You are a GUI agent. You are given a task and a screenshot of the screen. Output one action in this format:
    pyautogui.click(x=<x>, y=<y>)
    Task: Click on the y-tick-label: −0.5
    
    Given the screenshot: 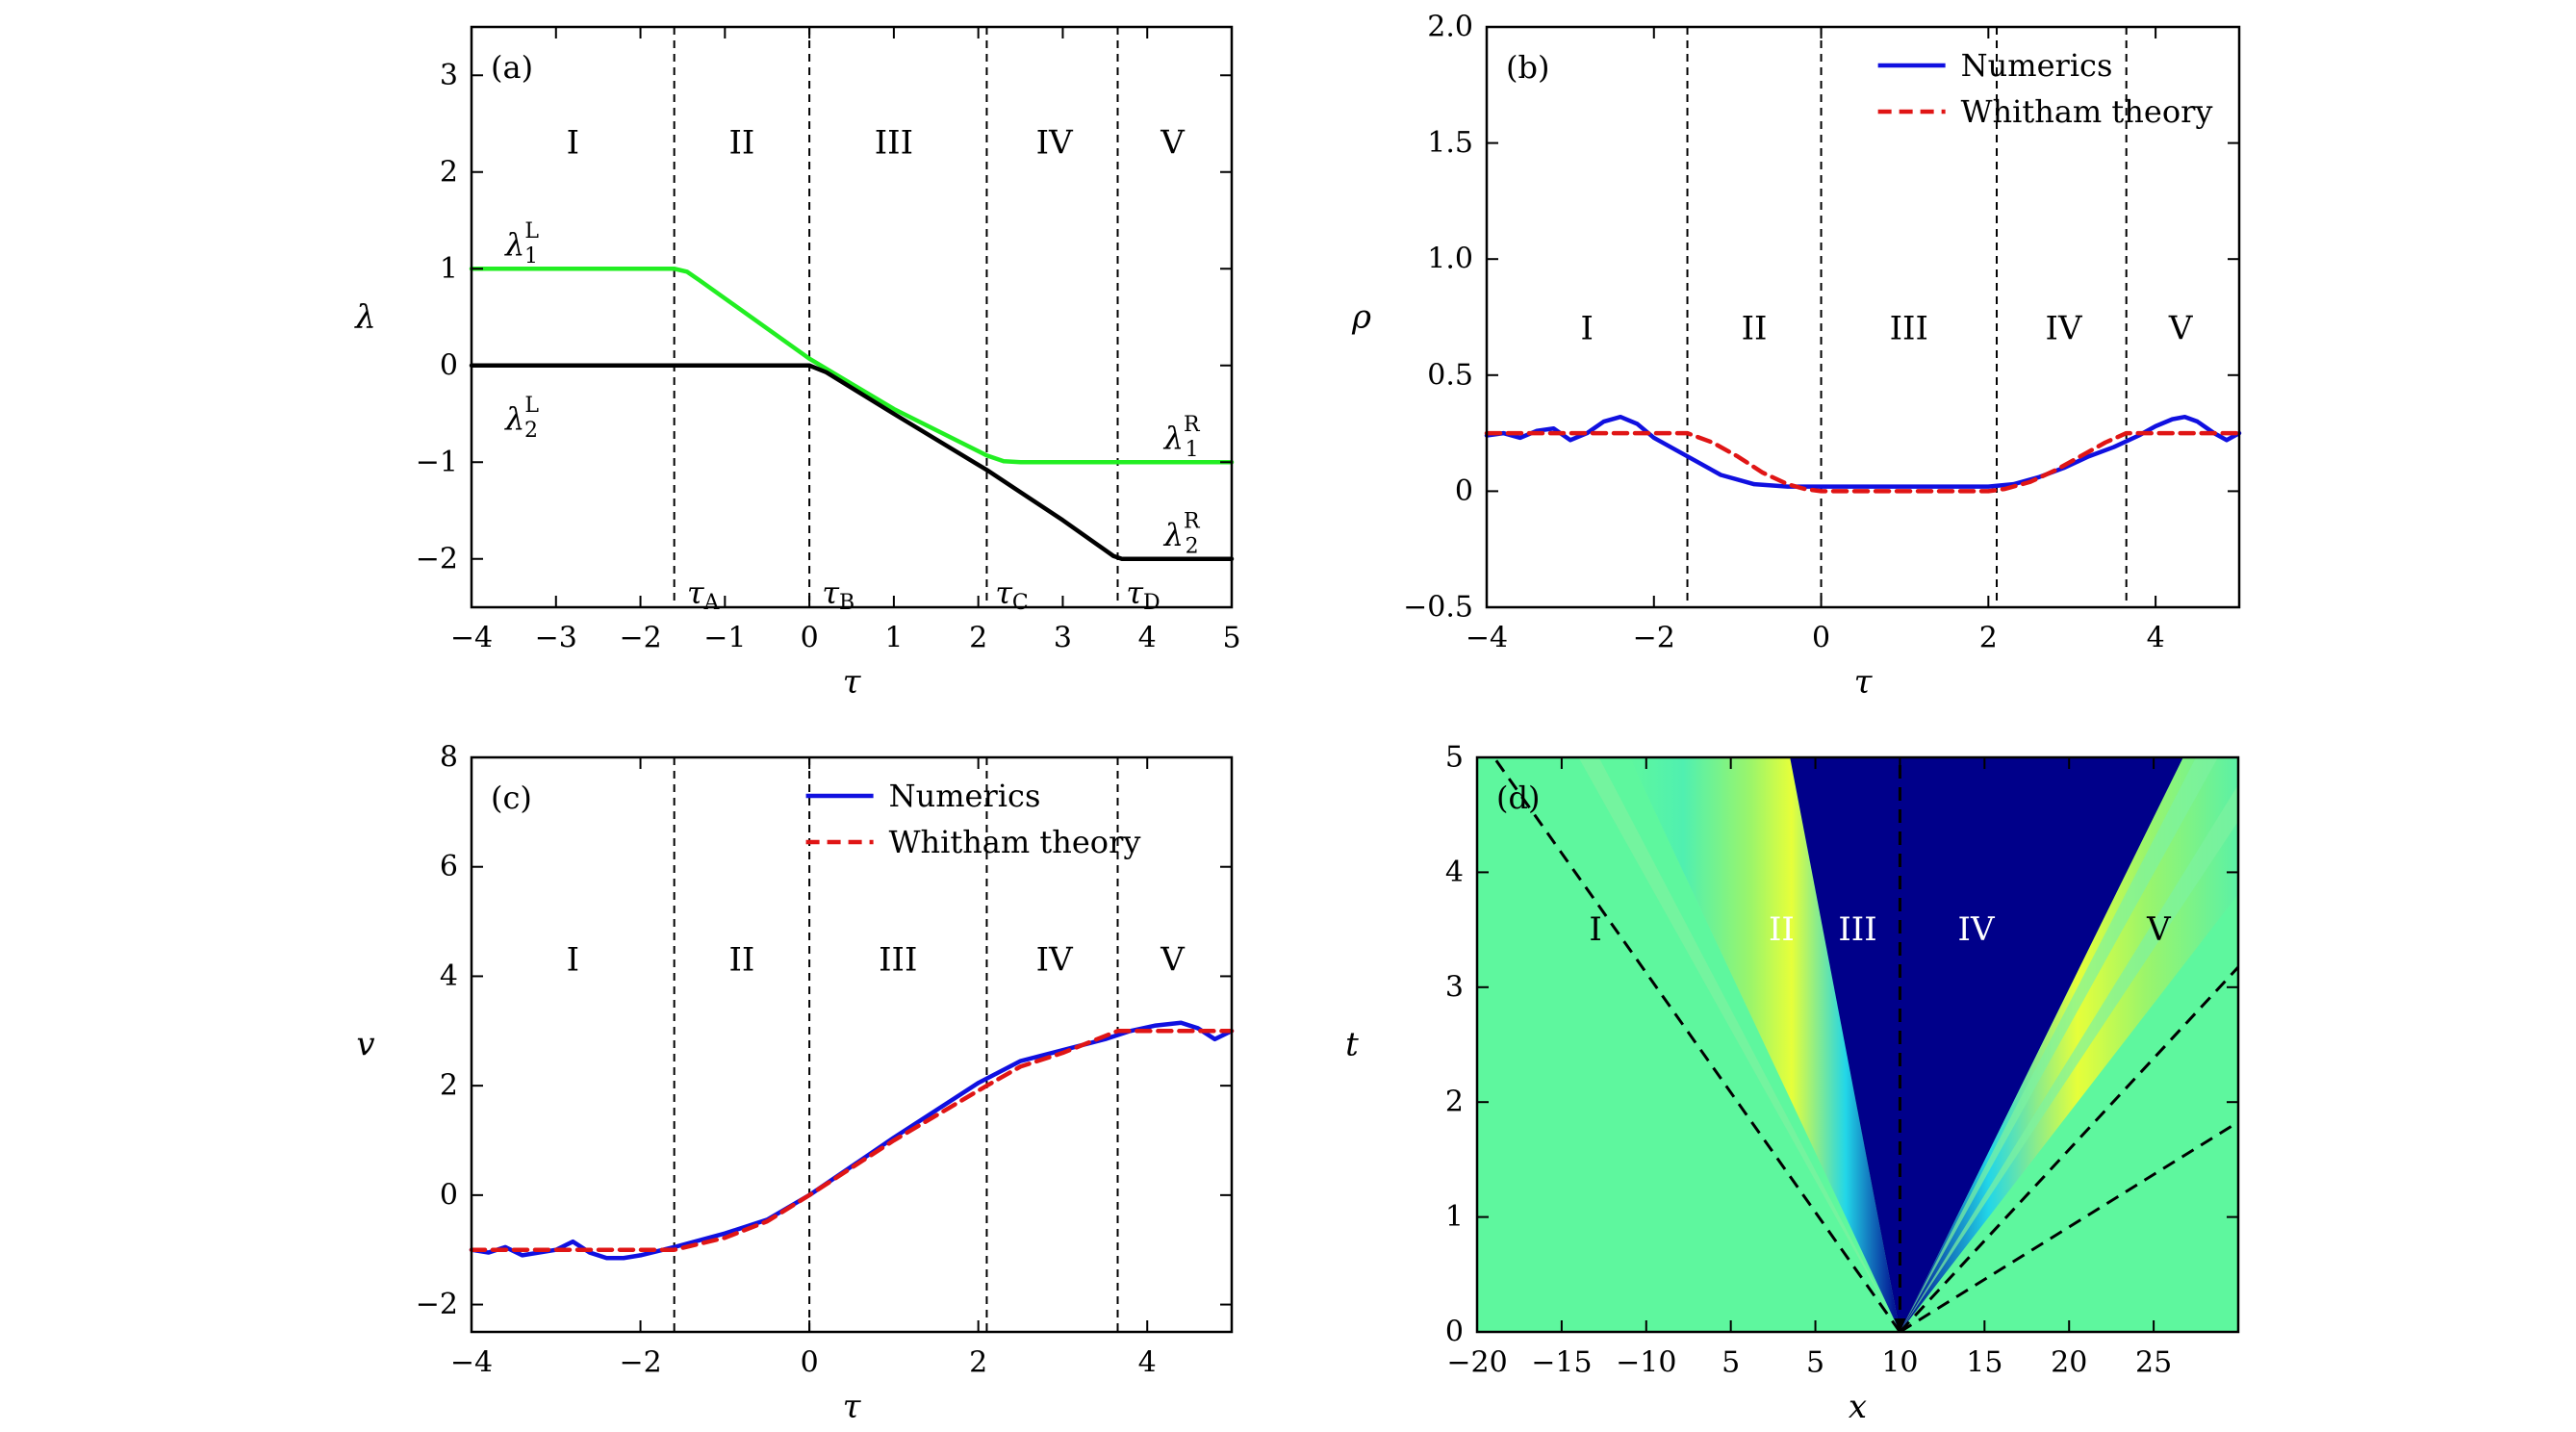 What is the action you would take?
    pyautogui.click(x=1438, y=608)
    